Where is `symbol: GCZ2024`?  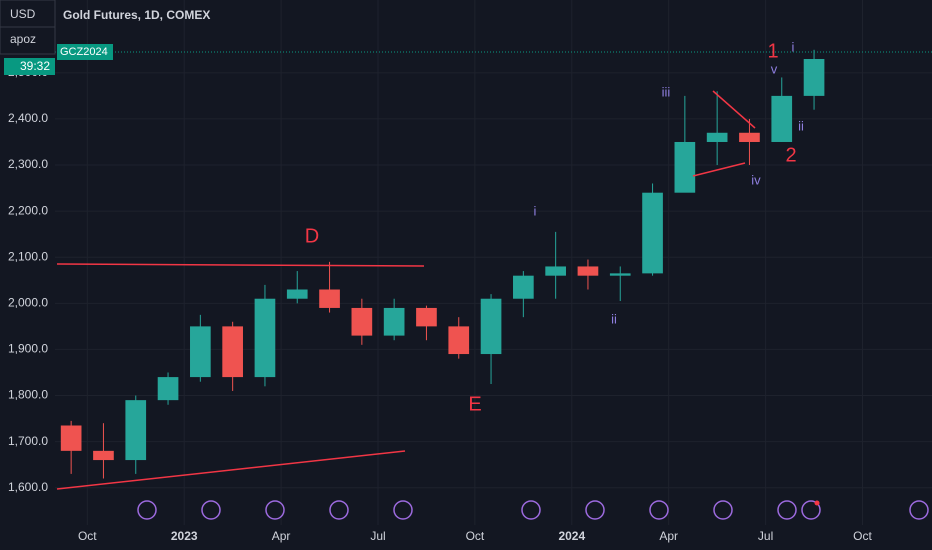 symbol: GCZ2024 is located at coordinates (84, 52).